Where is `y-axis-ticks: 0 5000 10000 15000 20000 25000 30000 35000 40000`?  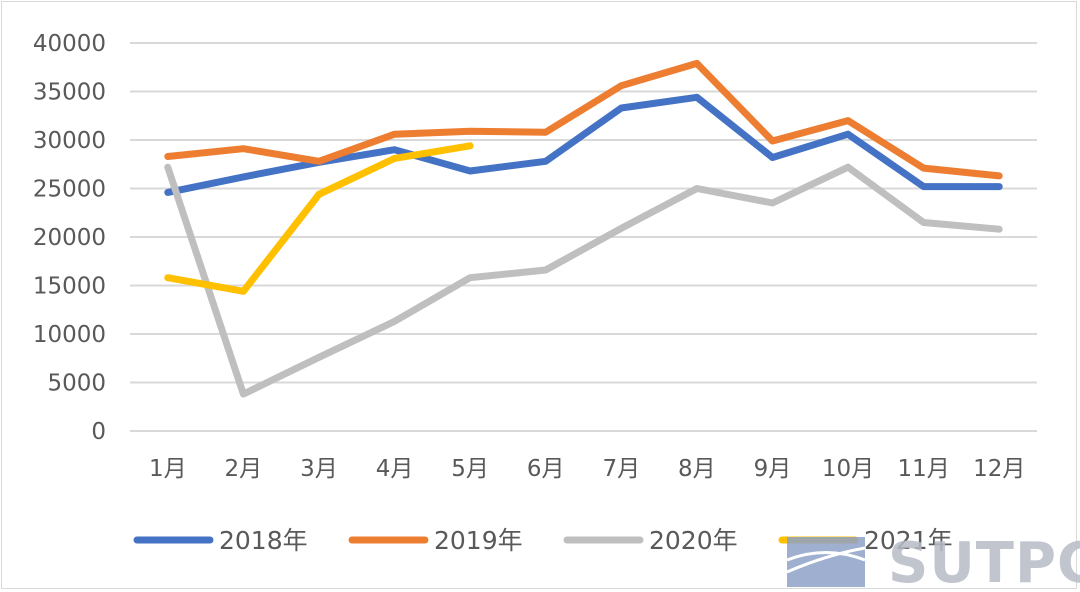 y-axis-ticks: 0 5000 10000 15000 20000 25000 30000 35000 40000 is located at coordinates (69, 238).